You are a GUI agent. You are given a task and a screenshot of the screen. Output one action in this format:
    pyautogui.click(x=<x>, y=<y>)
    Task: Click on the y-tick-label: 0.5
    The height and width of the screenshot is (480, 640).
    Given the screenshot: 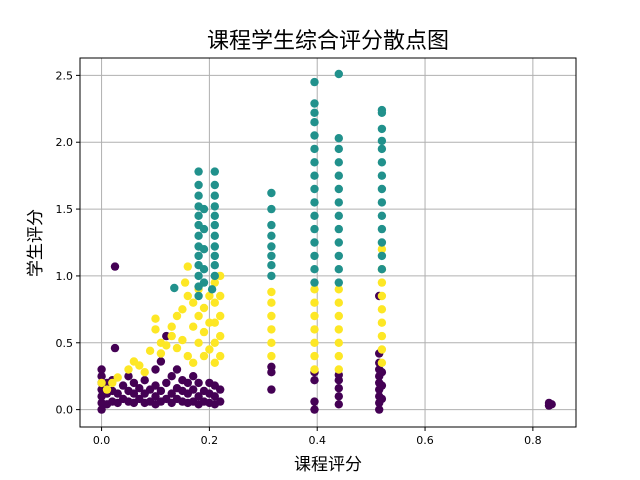 What is the action you would take?
    pyautogui.click(x=65, y=343)
    